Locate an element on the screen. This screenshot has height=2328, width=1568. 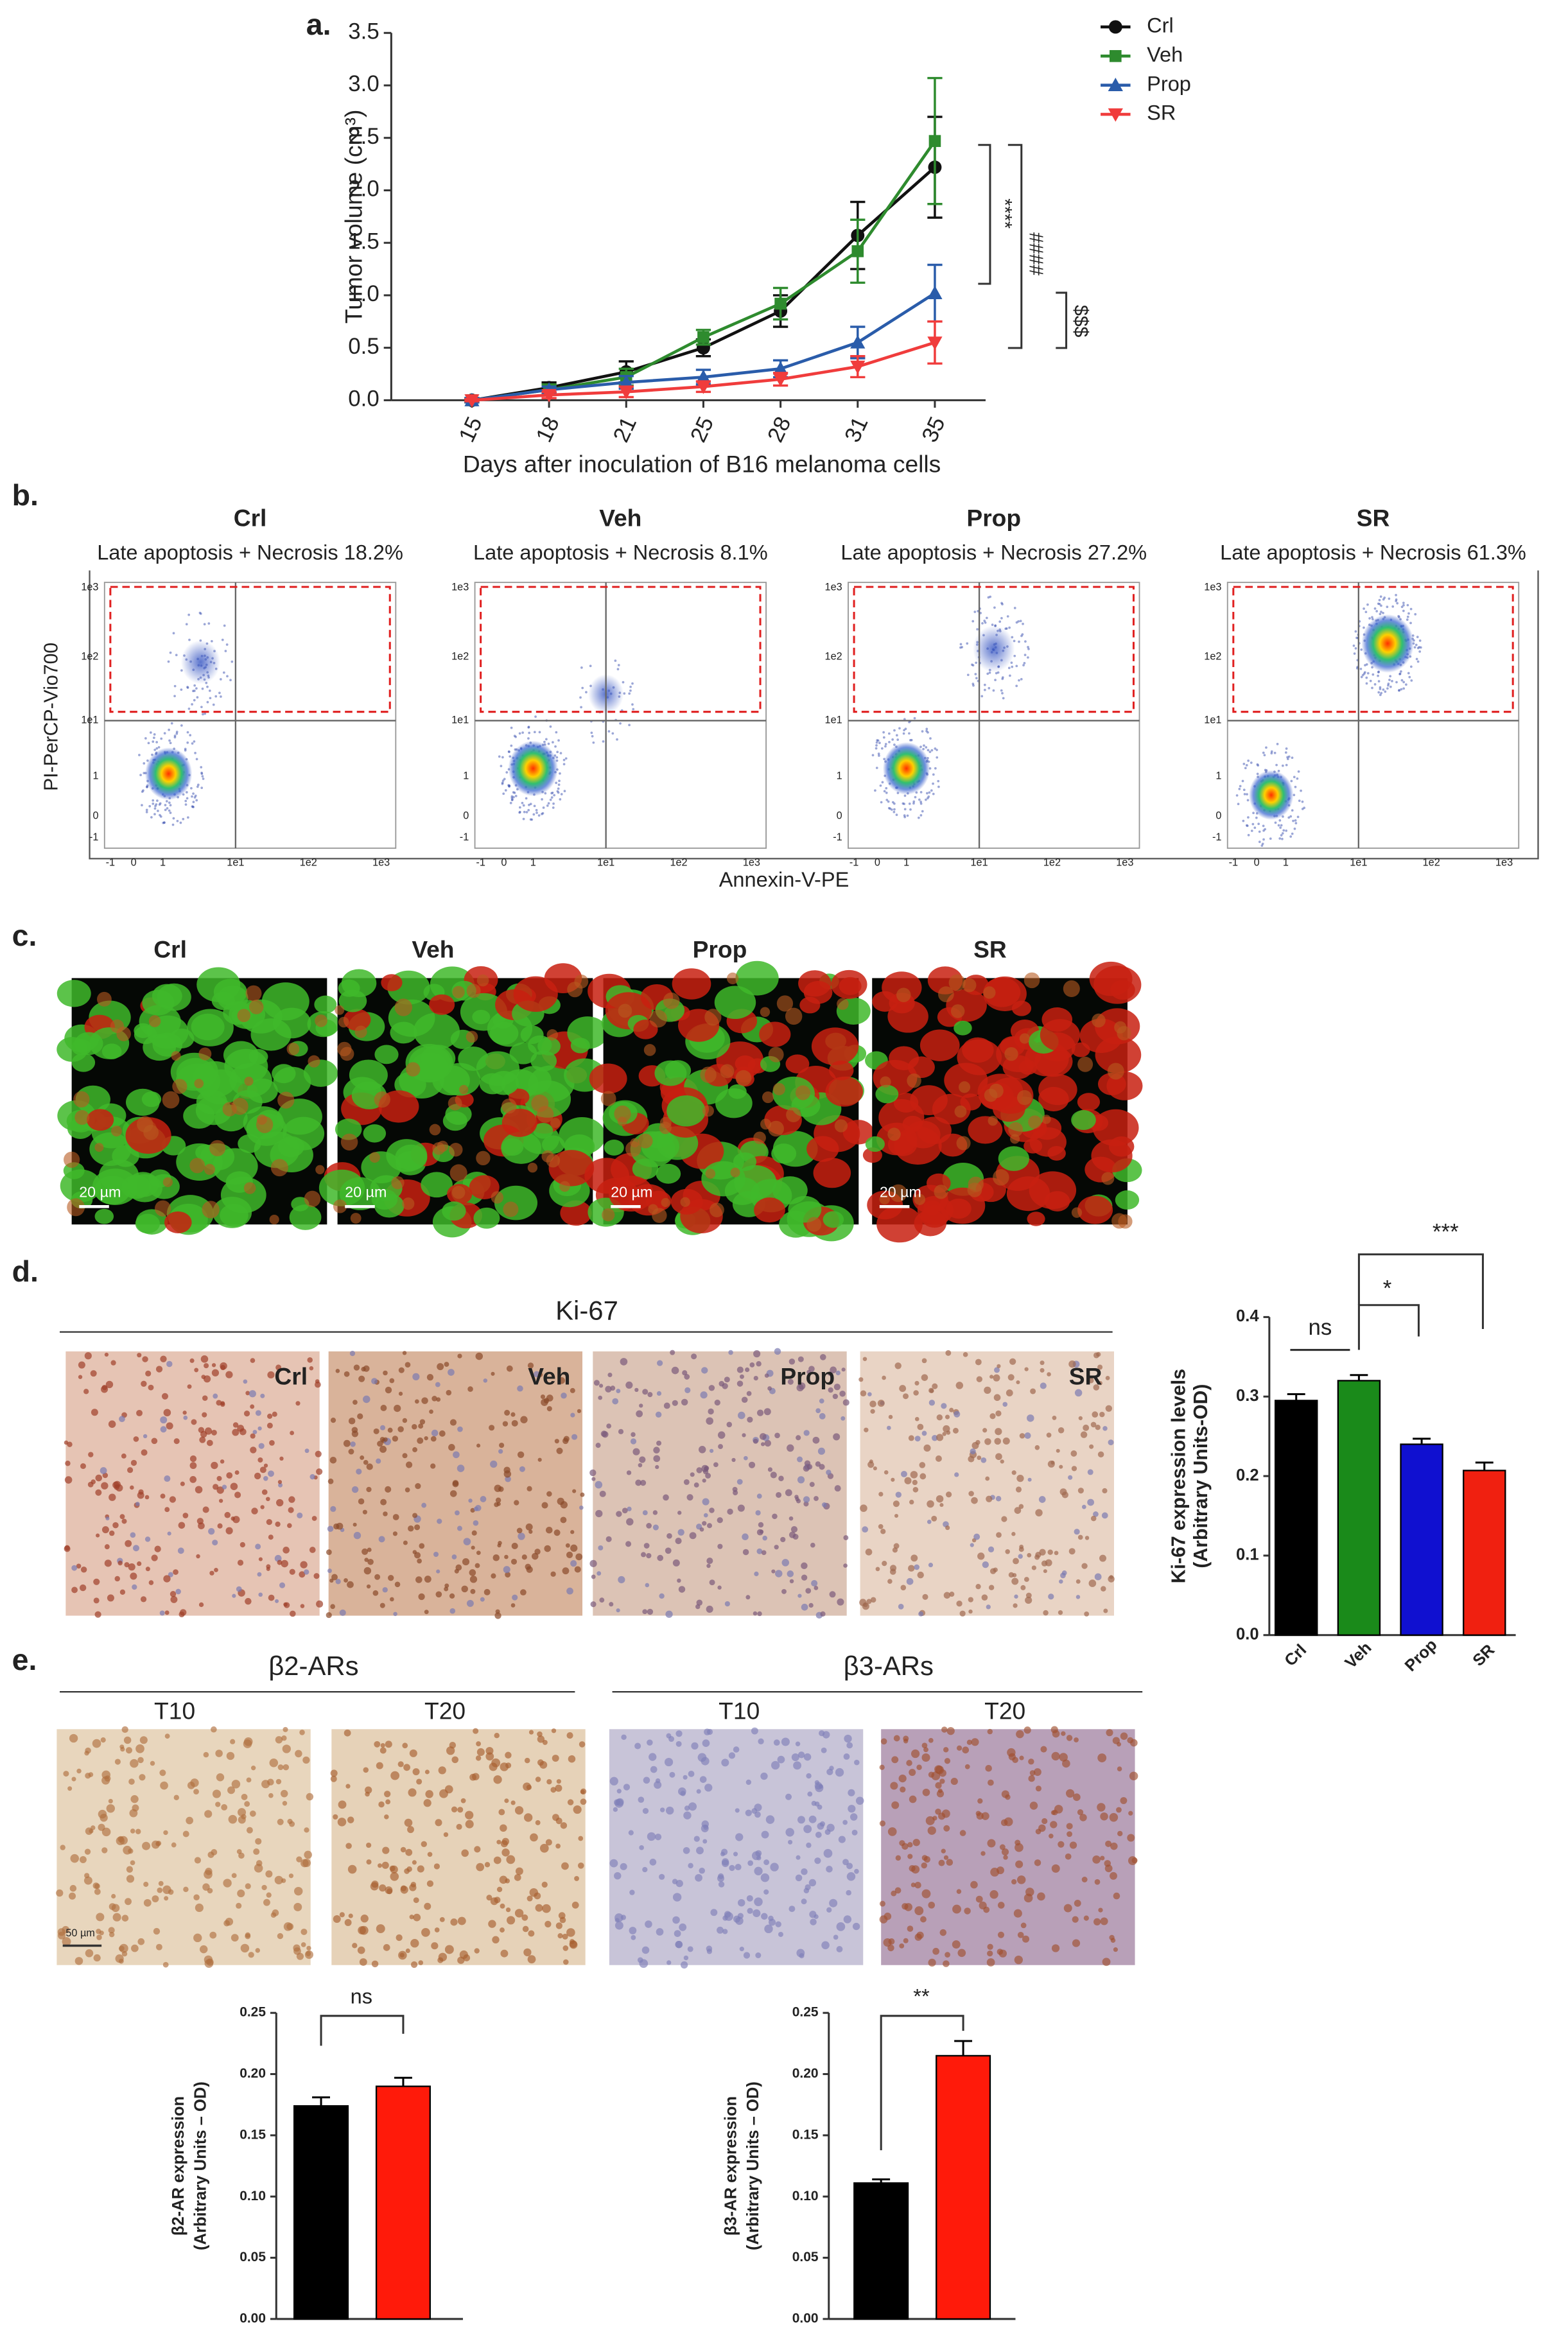
x-tick-label: 1e3 is located at coordinates (1124, 863).